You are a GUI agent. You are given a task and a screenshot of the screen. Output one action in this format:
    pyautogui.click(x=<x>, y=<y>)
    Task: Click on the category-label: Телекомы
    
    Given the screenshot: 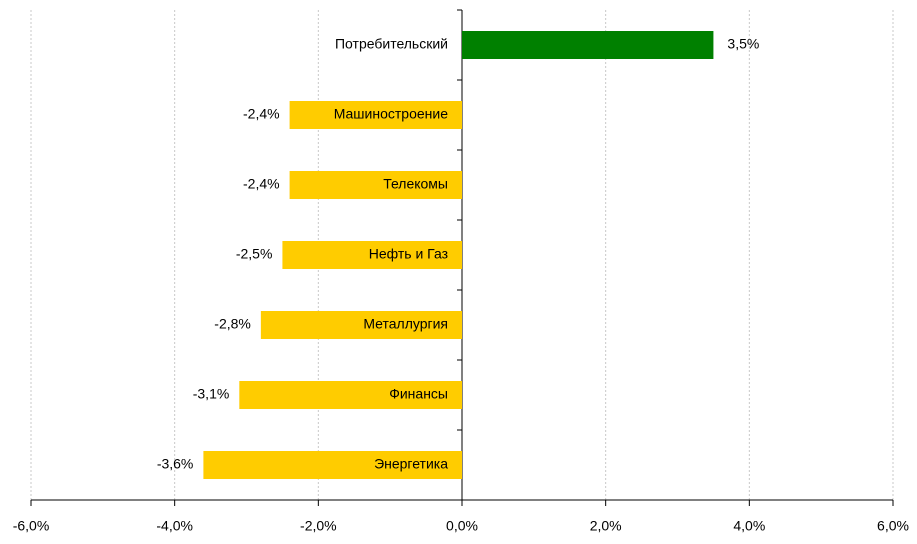 What is the action you would take?
    pyautogui.click(x=415, y=184)
    